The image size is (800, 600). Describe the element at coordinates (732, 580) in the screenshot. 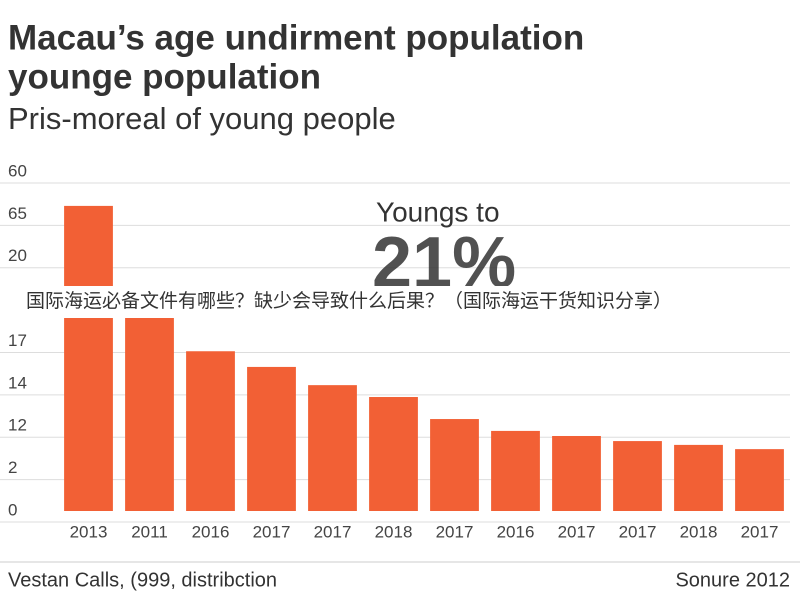

I see `note: Sonure 2012` at that location.